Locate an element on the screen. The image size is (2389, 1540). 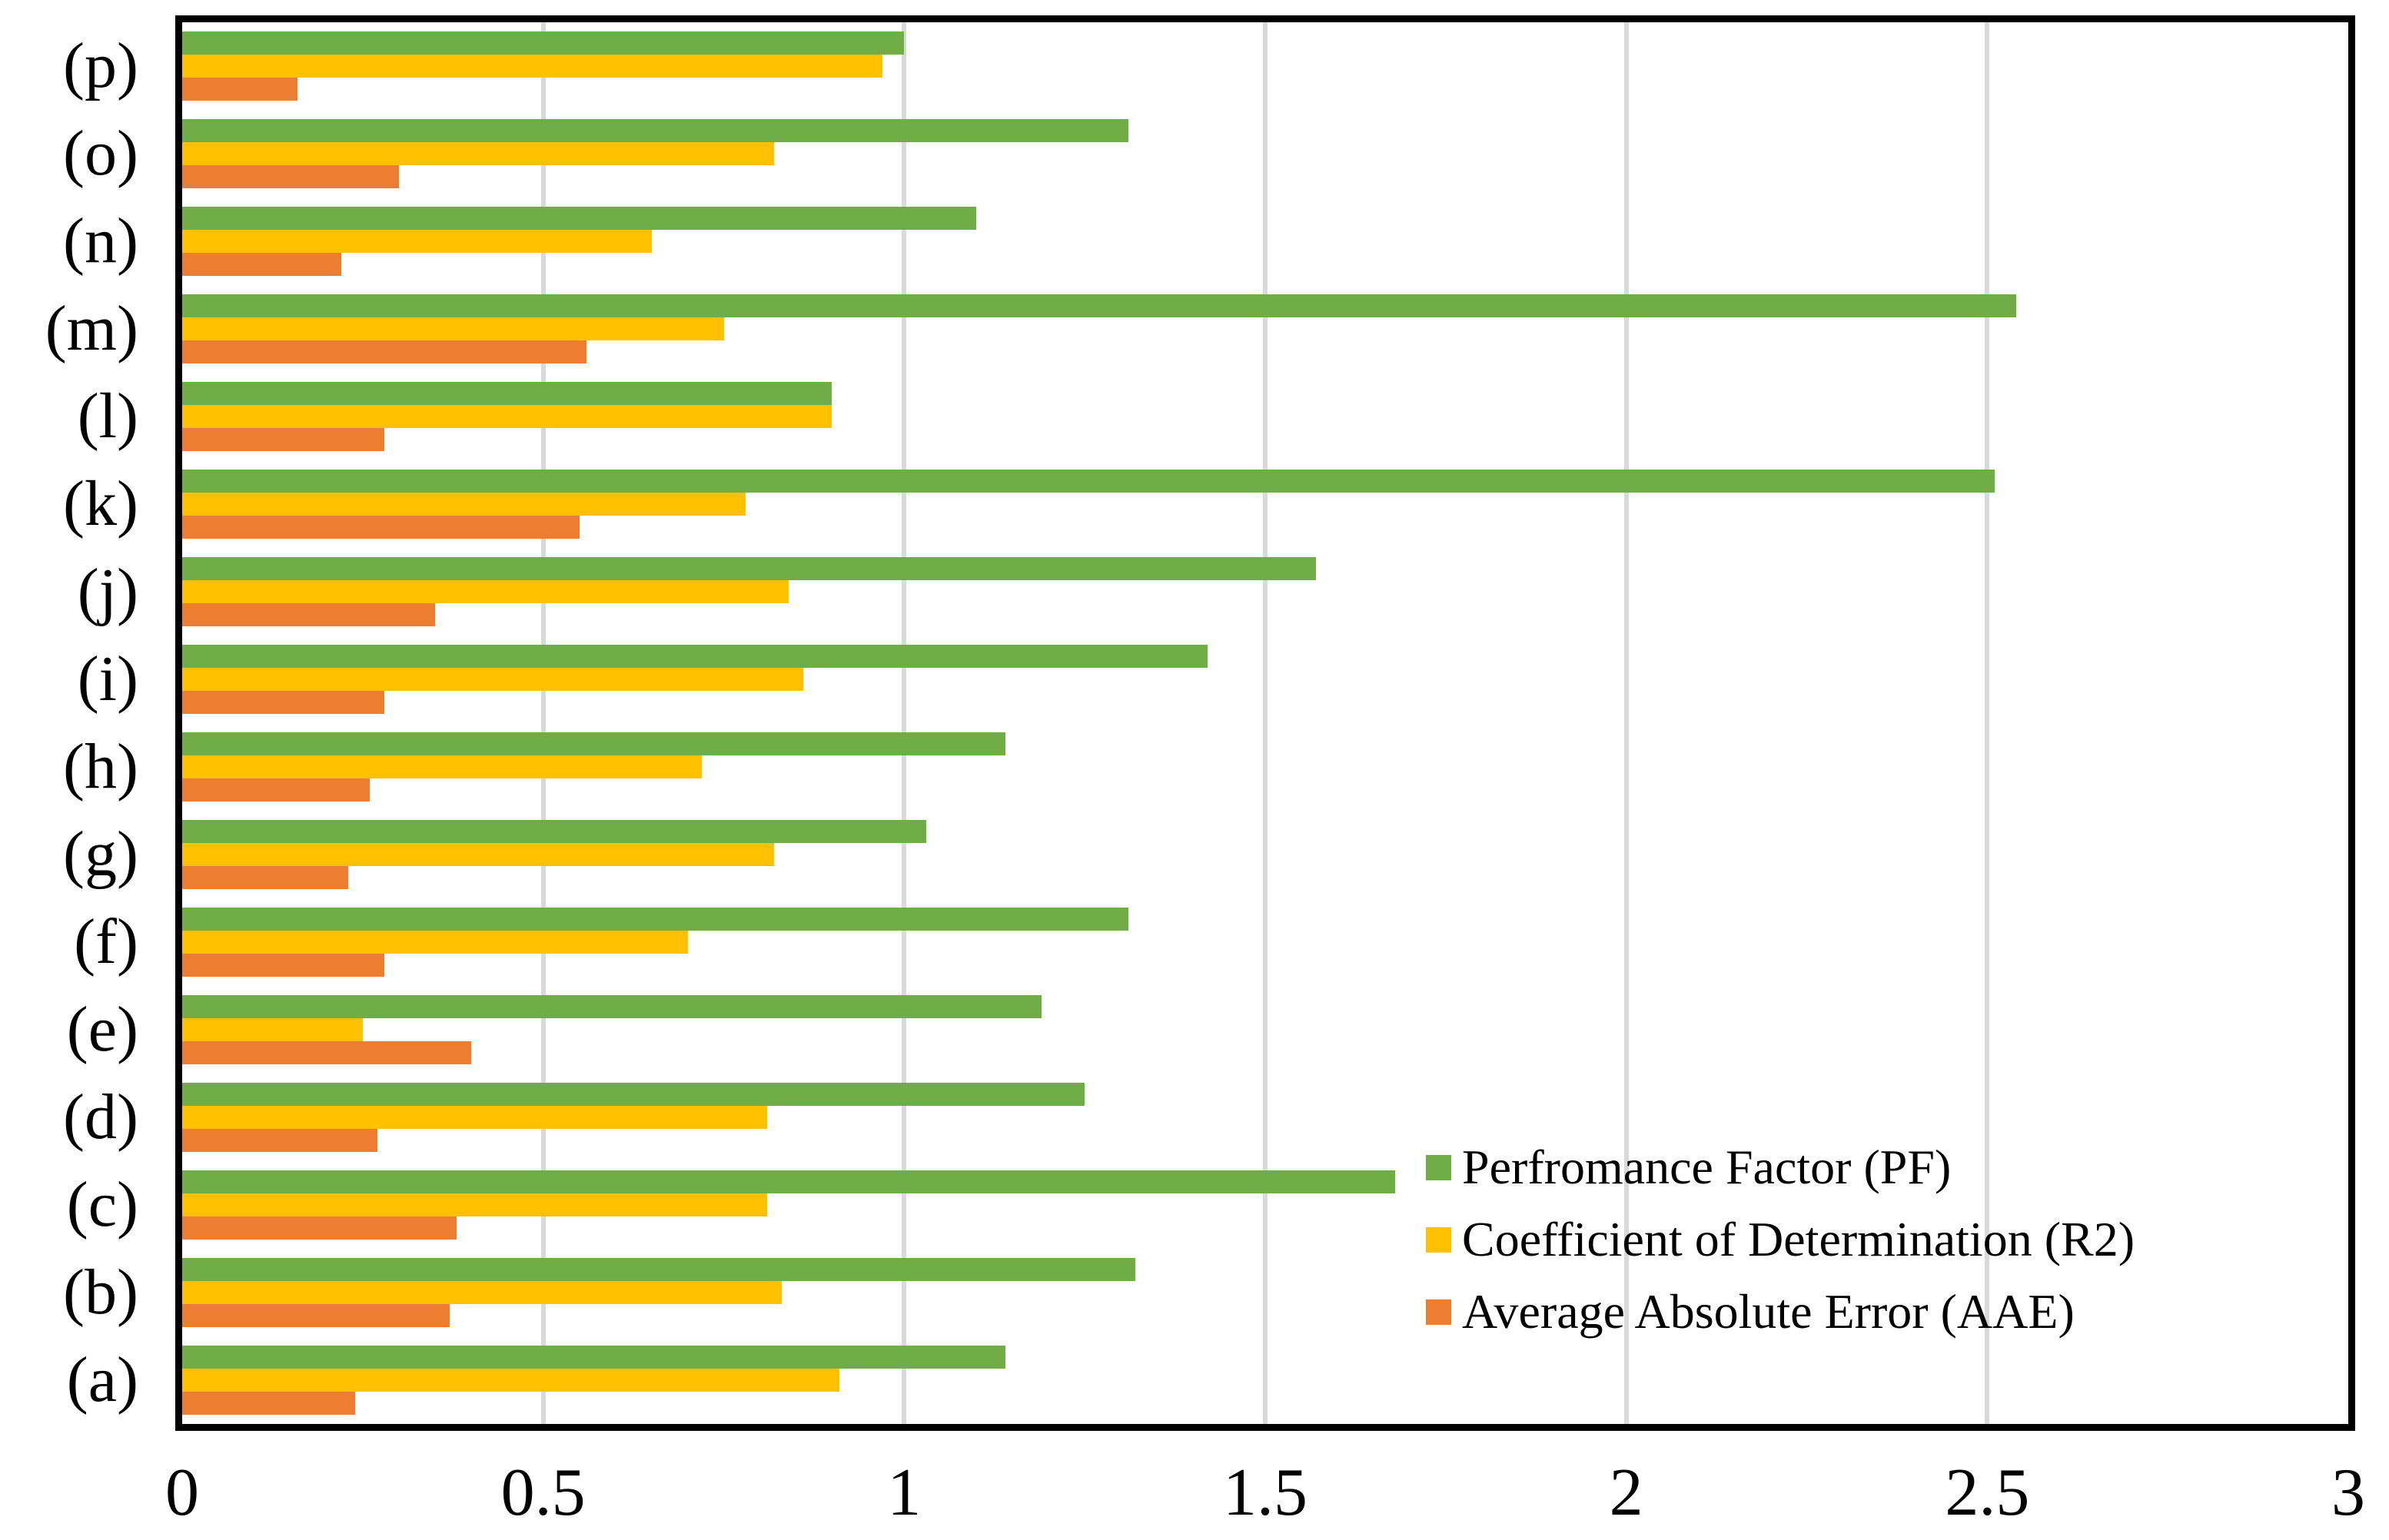
bar-h-r2 is located at coordinates (442, 766).